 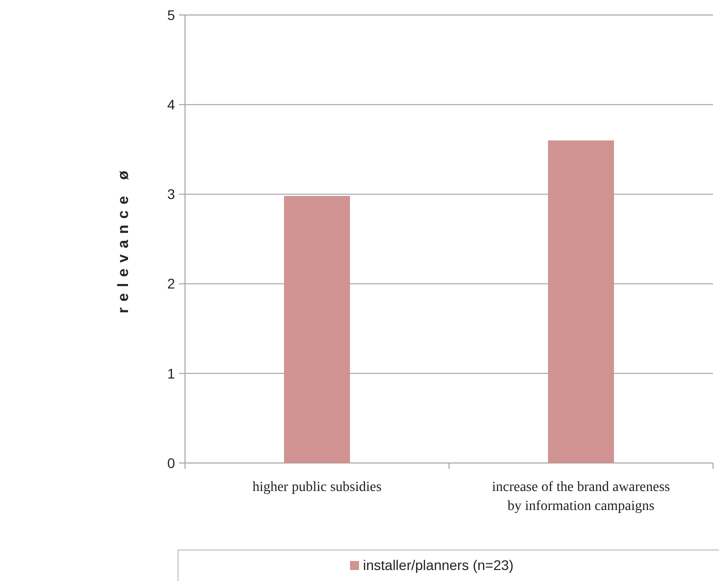 I want to click on y-axis-title: relevance ø, so click(x=123, y=239).